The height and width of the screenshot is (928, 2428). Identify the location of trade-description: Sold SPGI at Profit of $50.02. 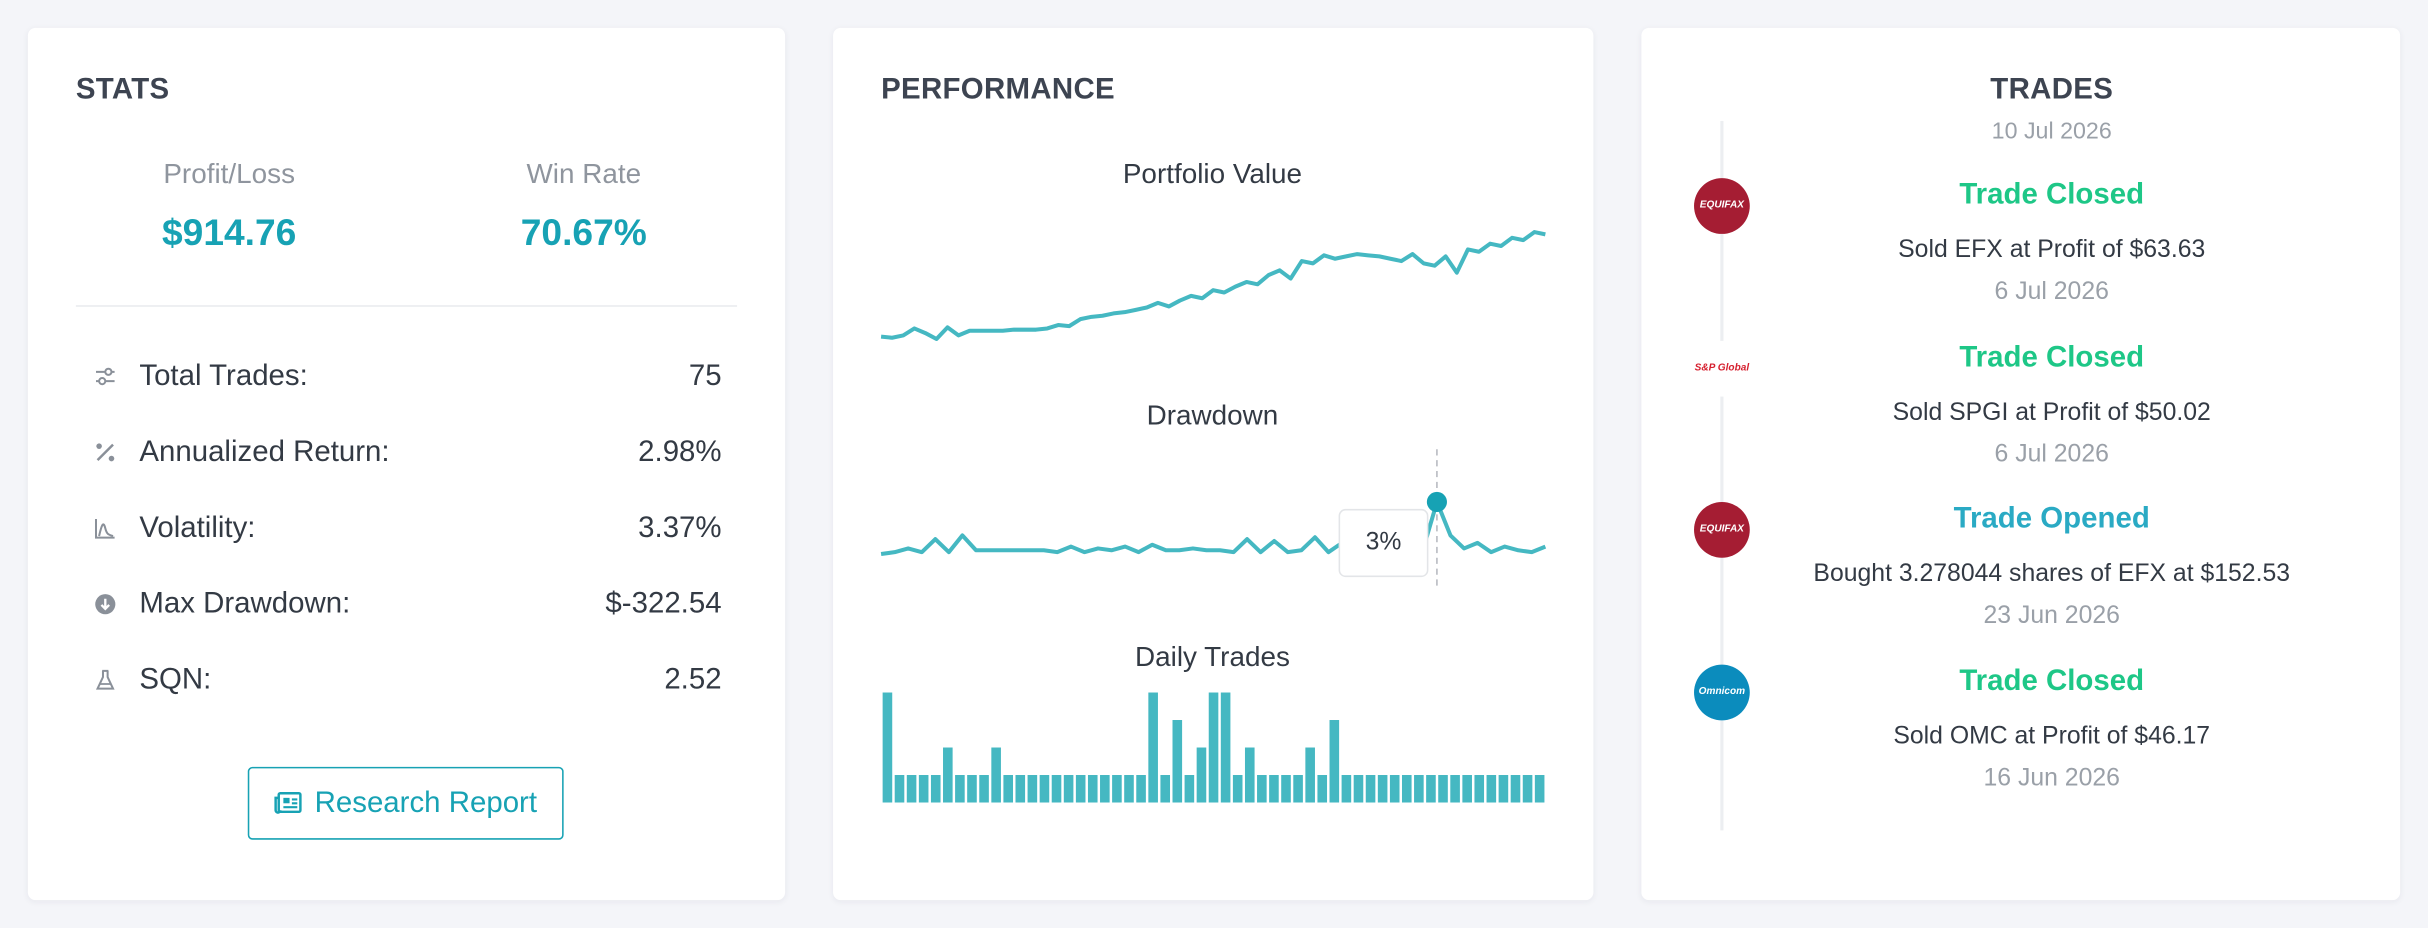
(2051, 412).